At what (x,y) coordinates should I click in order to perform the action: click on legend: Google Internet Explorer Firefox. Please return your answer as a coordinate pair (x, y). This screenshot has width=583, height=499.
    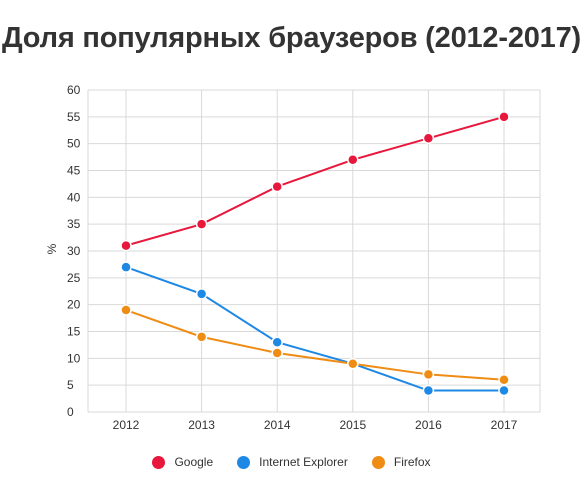
    Looking at the image, I should click on (291, 462).